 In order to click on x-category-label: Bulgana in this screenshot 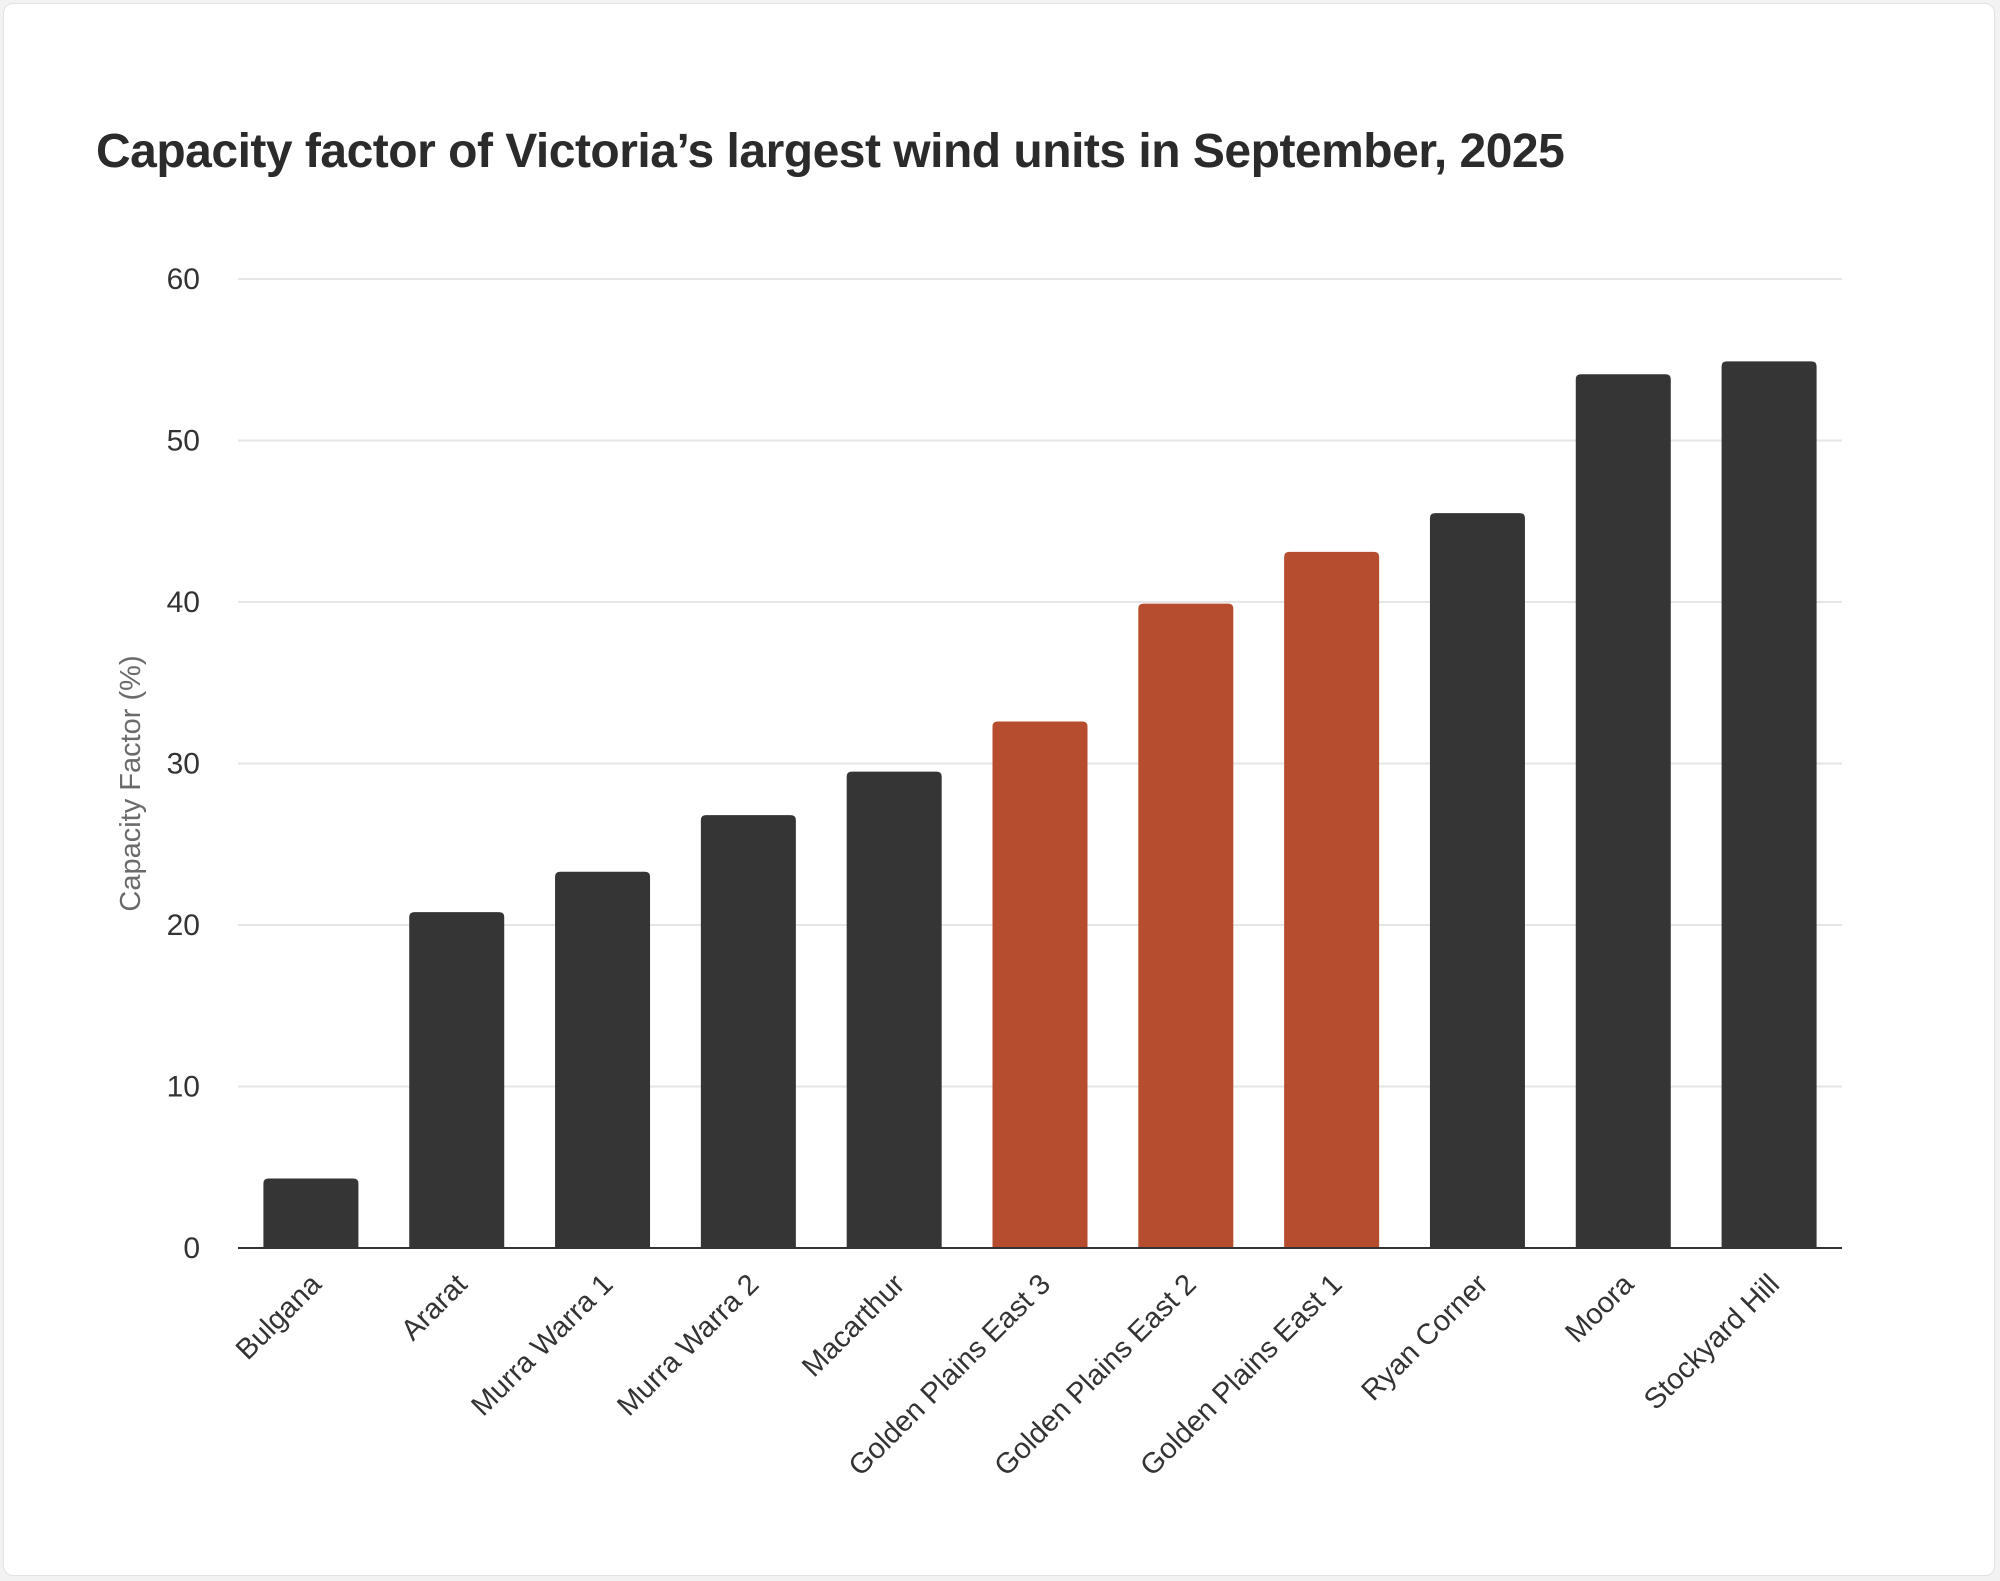, I will do `click(279, 1317)`.